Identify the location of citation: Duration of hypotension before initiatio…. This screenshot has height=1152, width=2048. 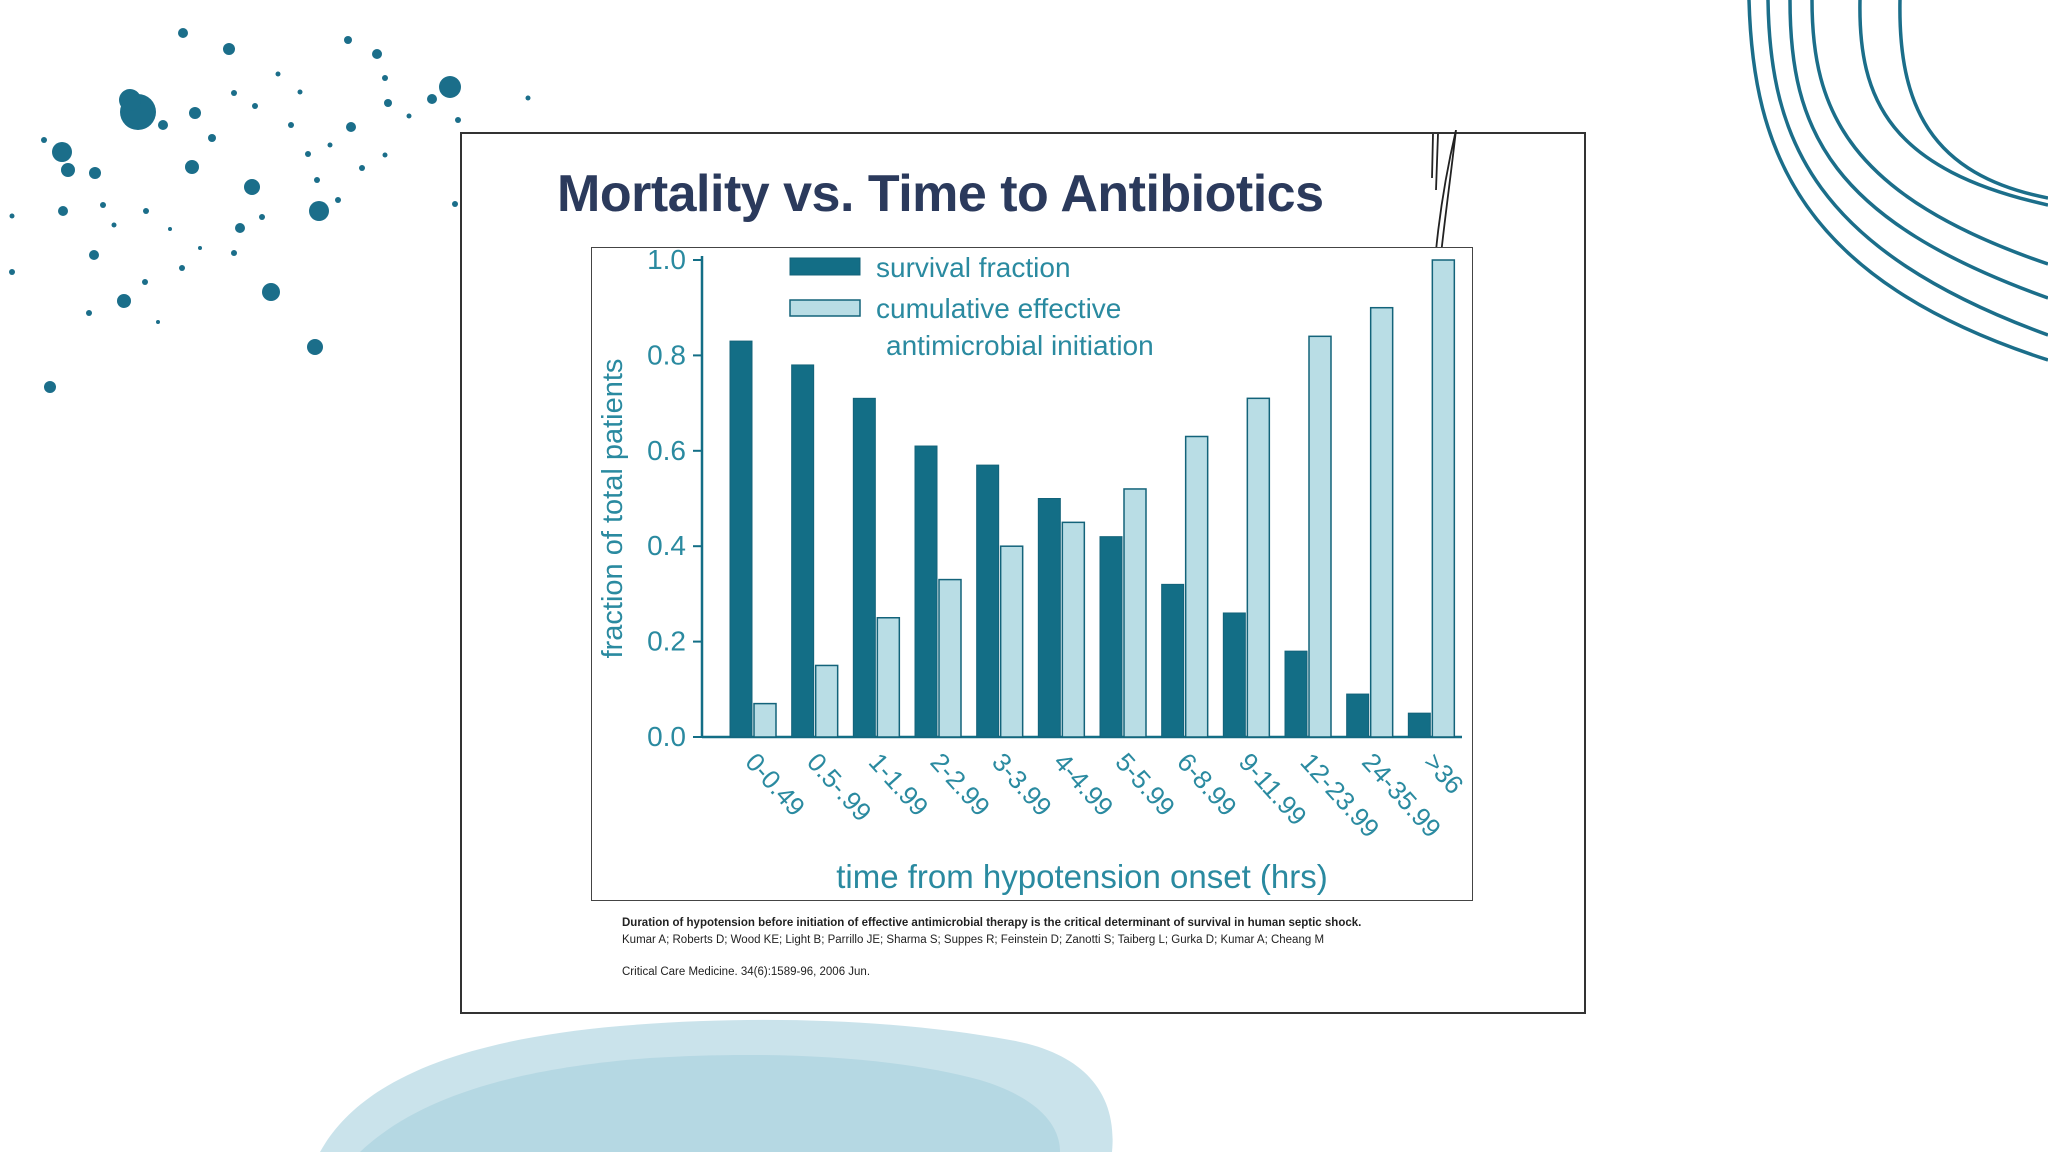
(1062, 947).